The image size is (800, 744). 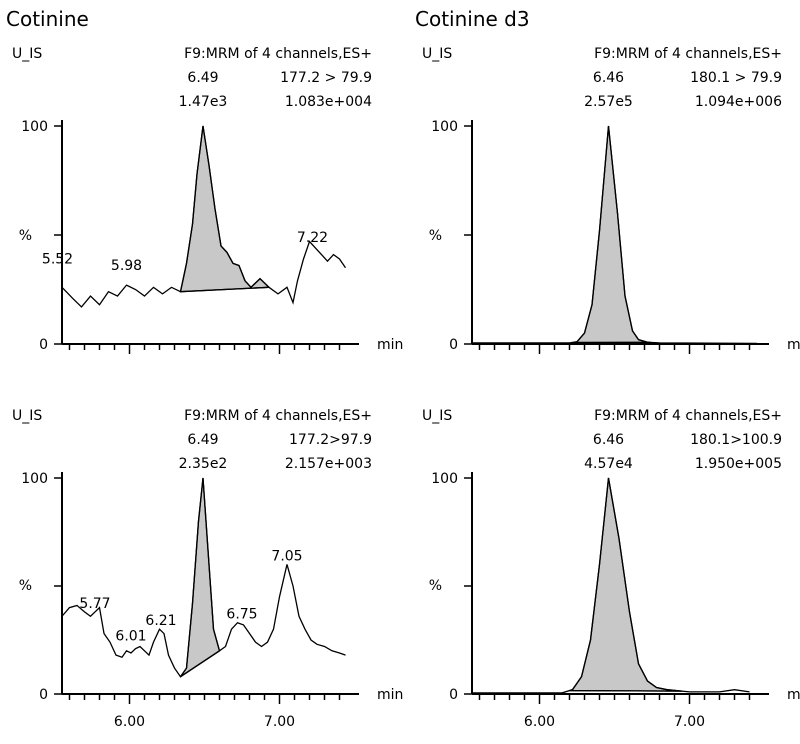 What do you see at coordinates (328, 464) in the screenshot?
I see `intensity-label: 2.157e+003` at bounding box center [328, 464].